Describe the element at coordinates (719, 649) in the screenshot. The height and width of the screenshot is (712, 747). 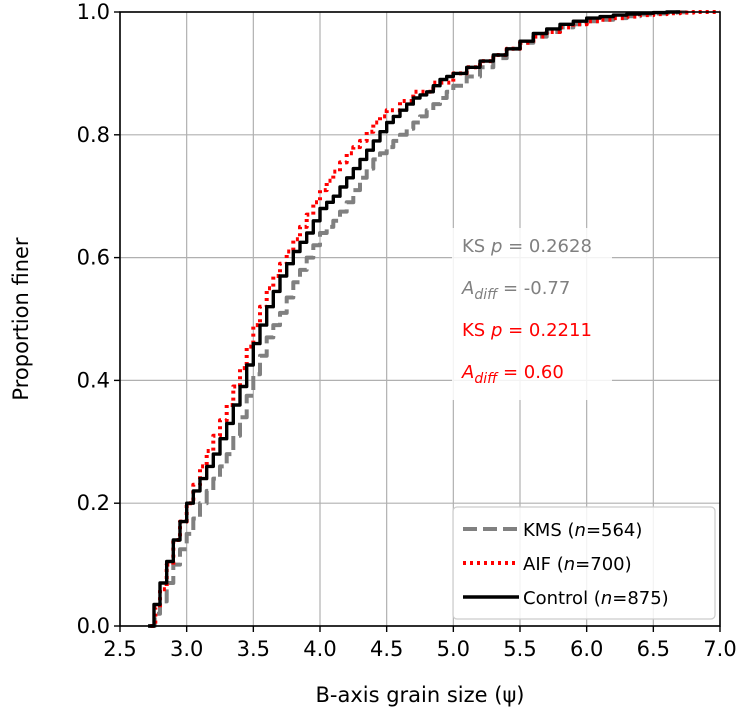
I see `x-tick-label: 7.0` at that location.